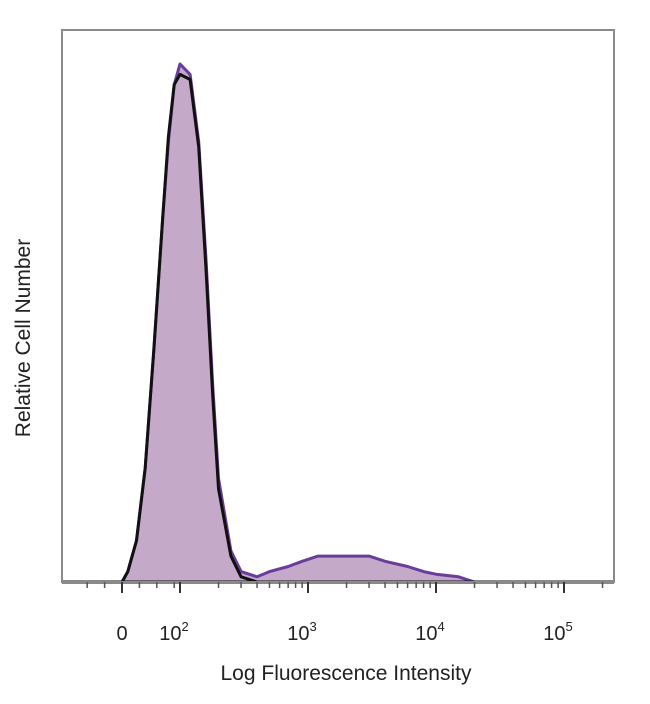  What do you see at coordinates (429, 632) in the screenshot?
I see `x-tick-label: 10⁴` at bounding box center [429, 632].